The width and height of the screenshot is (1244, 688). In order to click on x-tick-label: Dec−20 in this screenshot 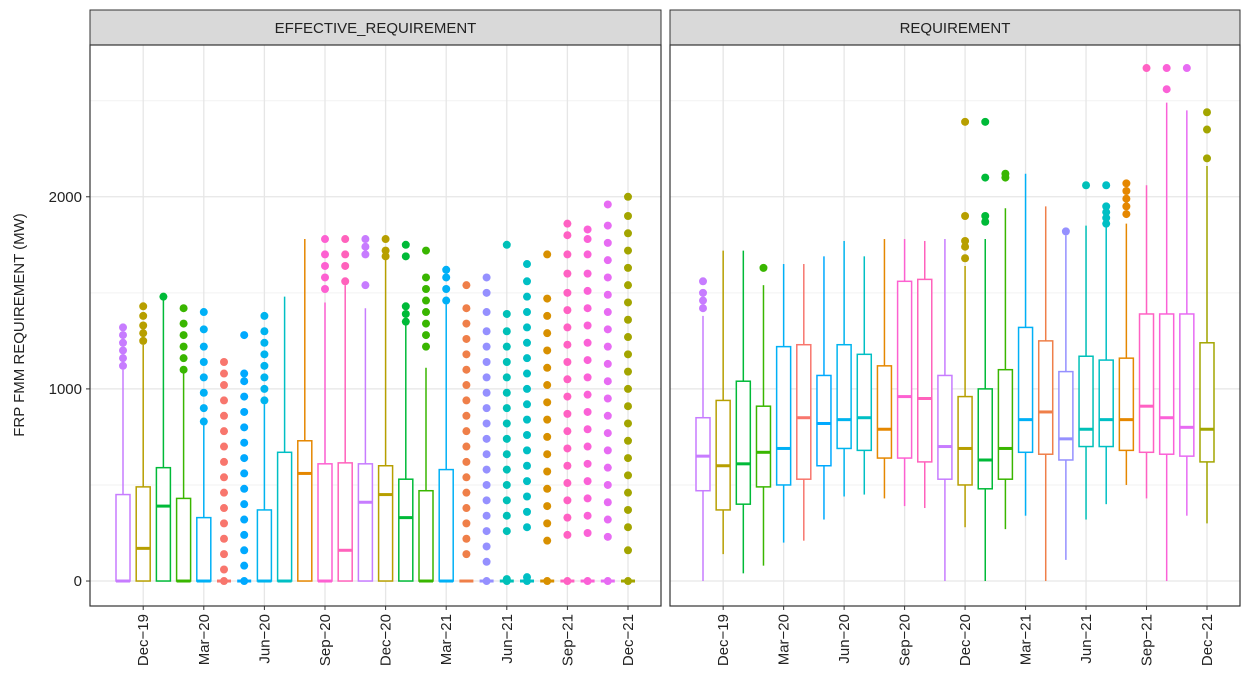, I will do `click(386, 640)`.